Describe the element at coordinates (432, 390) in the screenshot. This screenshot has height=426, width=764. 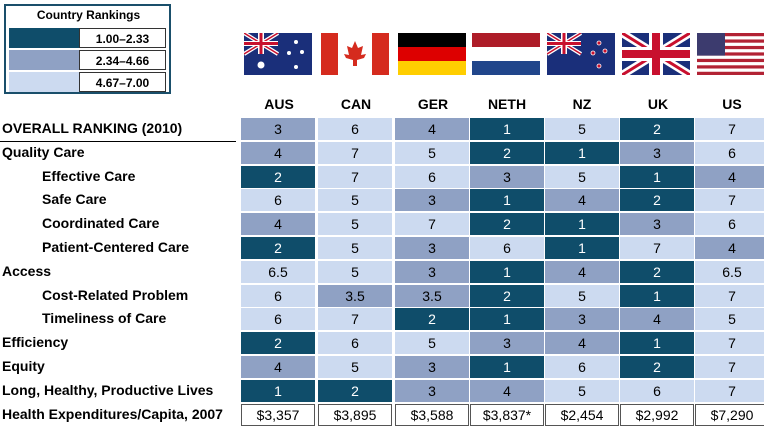
I see `rank-cell-long-healthy-productive-lives-ger: 3` at that location.